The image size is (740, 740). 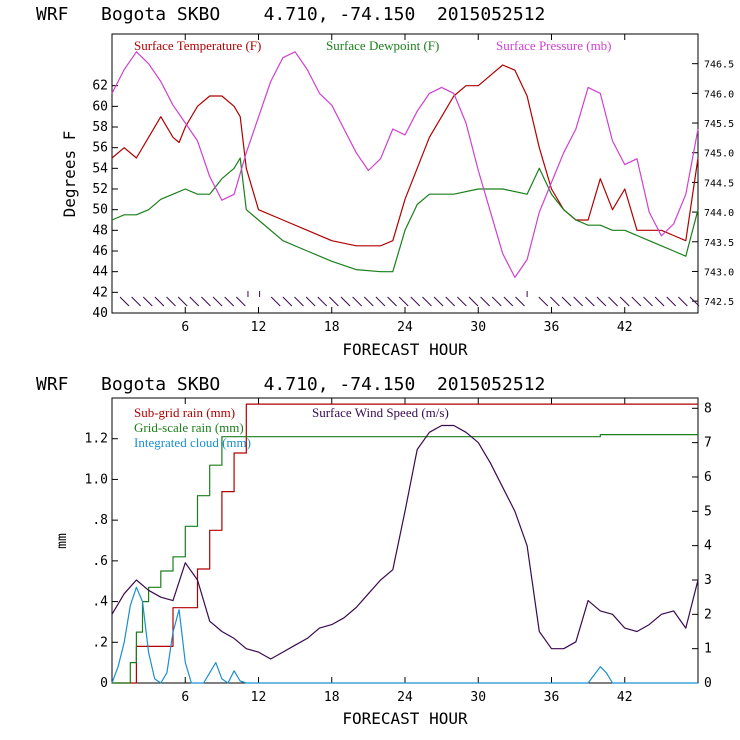 I want to click on top-y-tick-label: 40, so click(x=100, y=313).